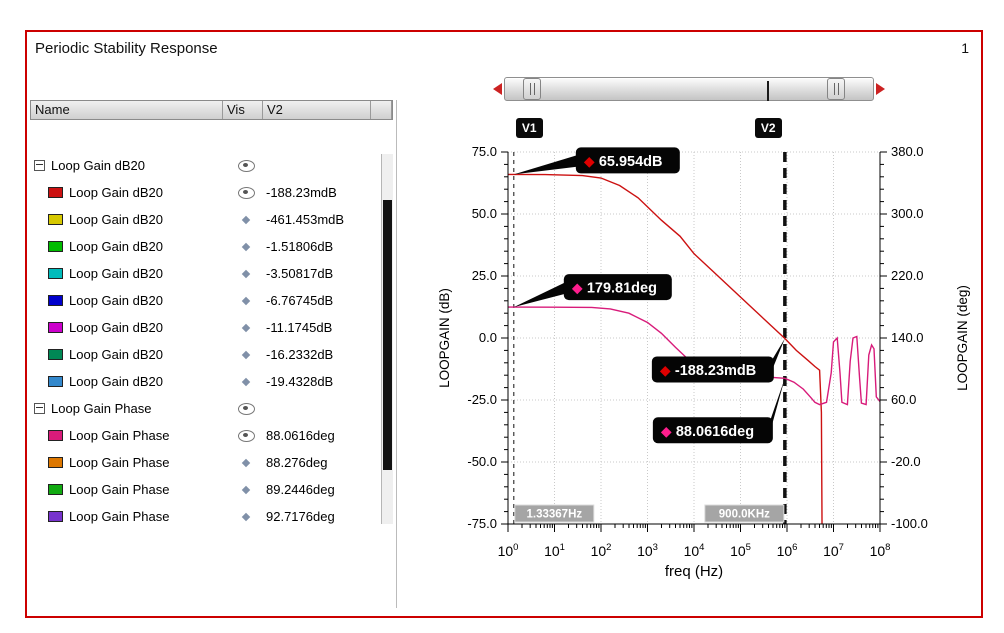 This screenshot has width=1004, height=633. Describe the element at coordinates (301, 192) in the screenshot. I see `trace-value: -188.23mdB` at that location.